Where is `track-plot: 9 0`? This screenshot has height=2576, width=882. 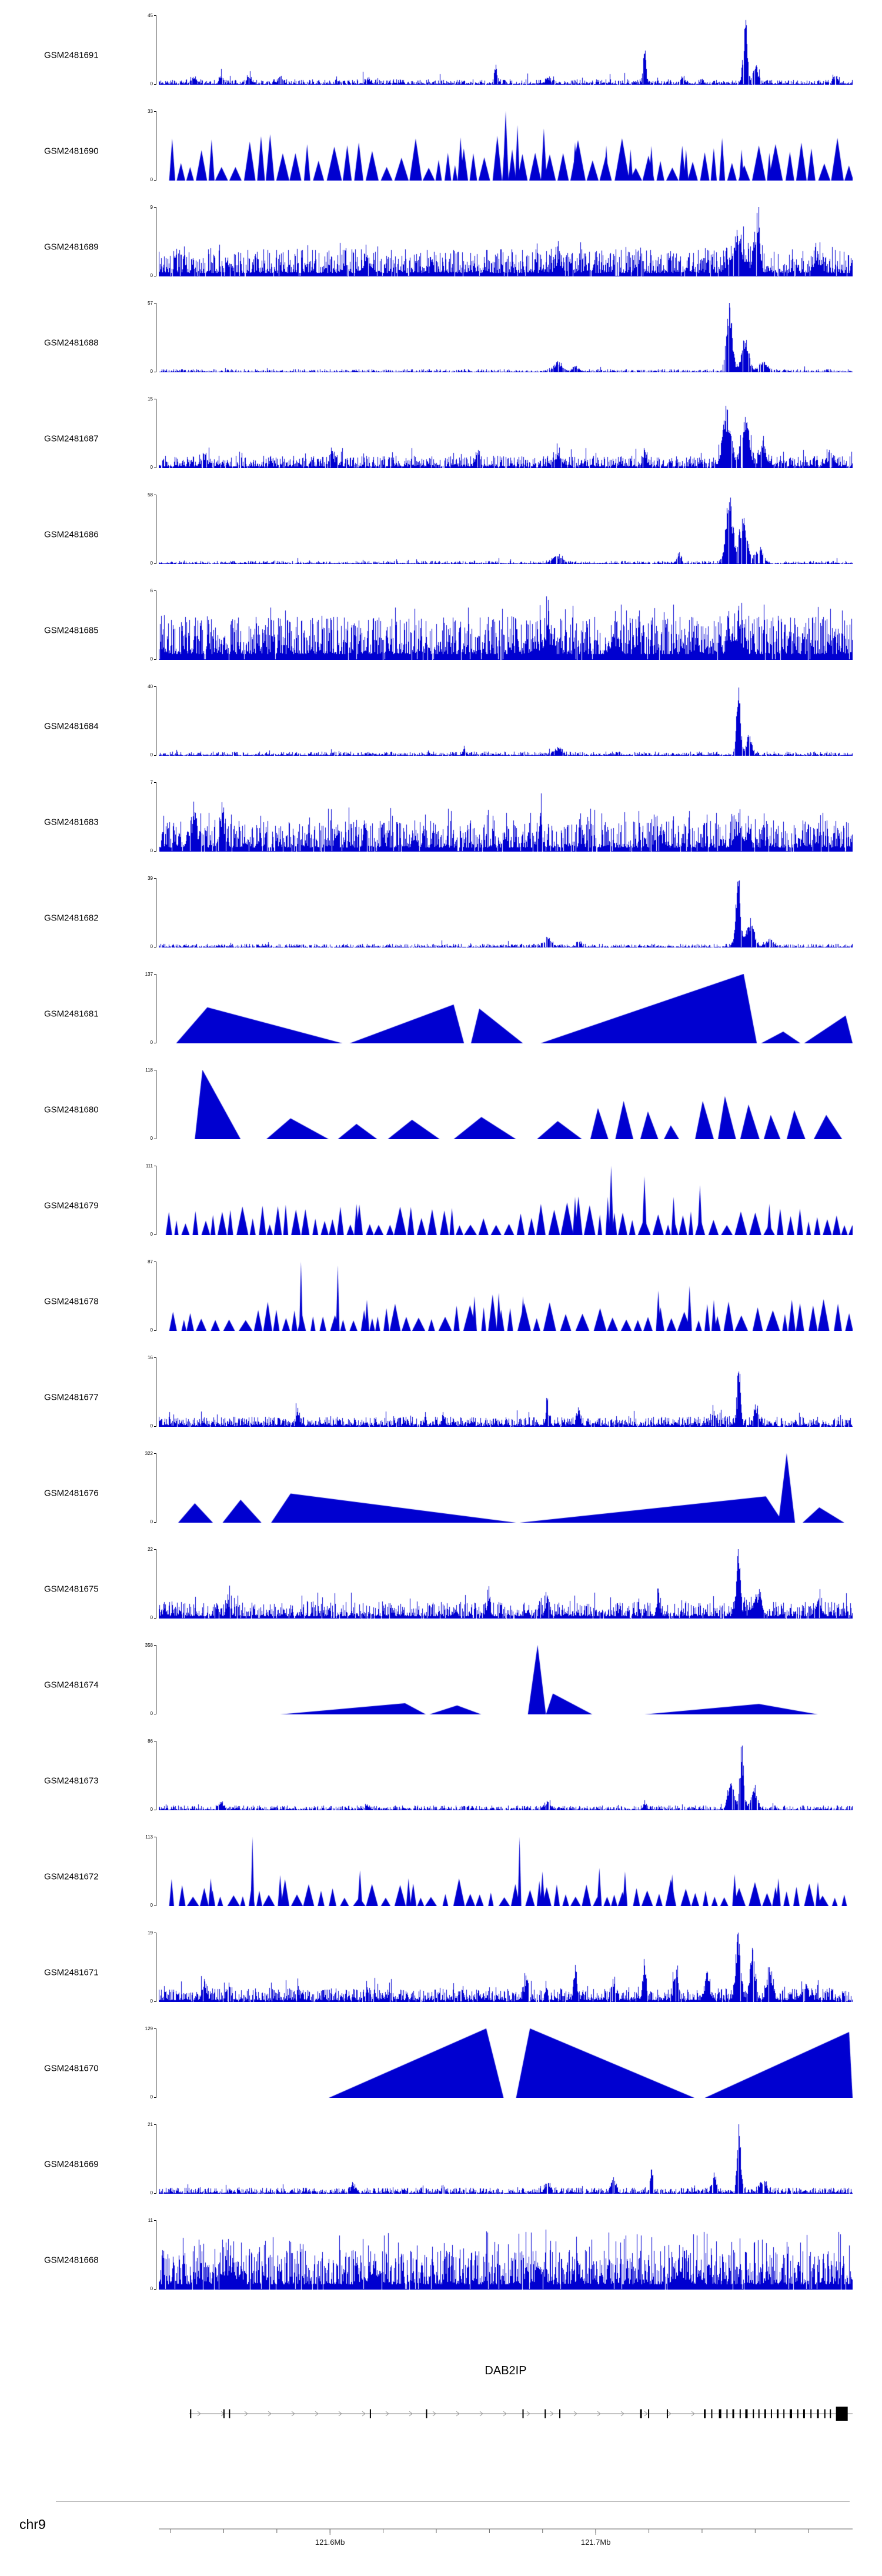 track-plot: 9 0 is located at coordinates (502, 241).